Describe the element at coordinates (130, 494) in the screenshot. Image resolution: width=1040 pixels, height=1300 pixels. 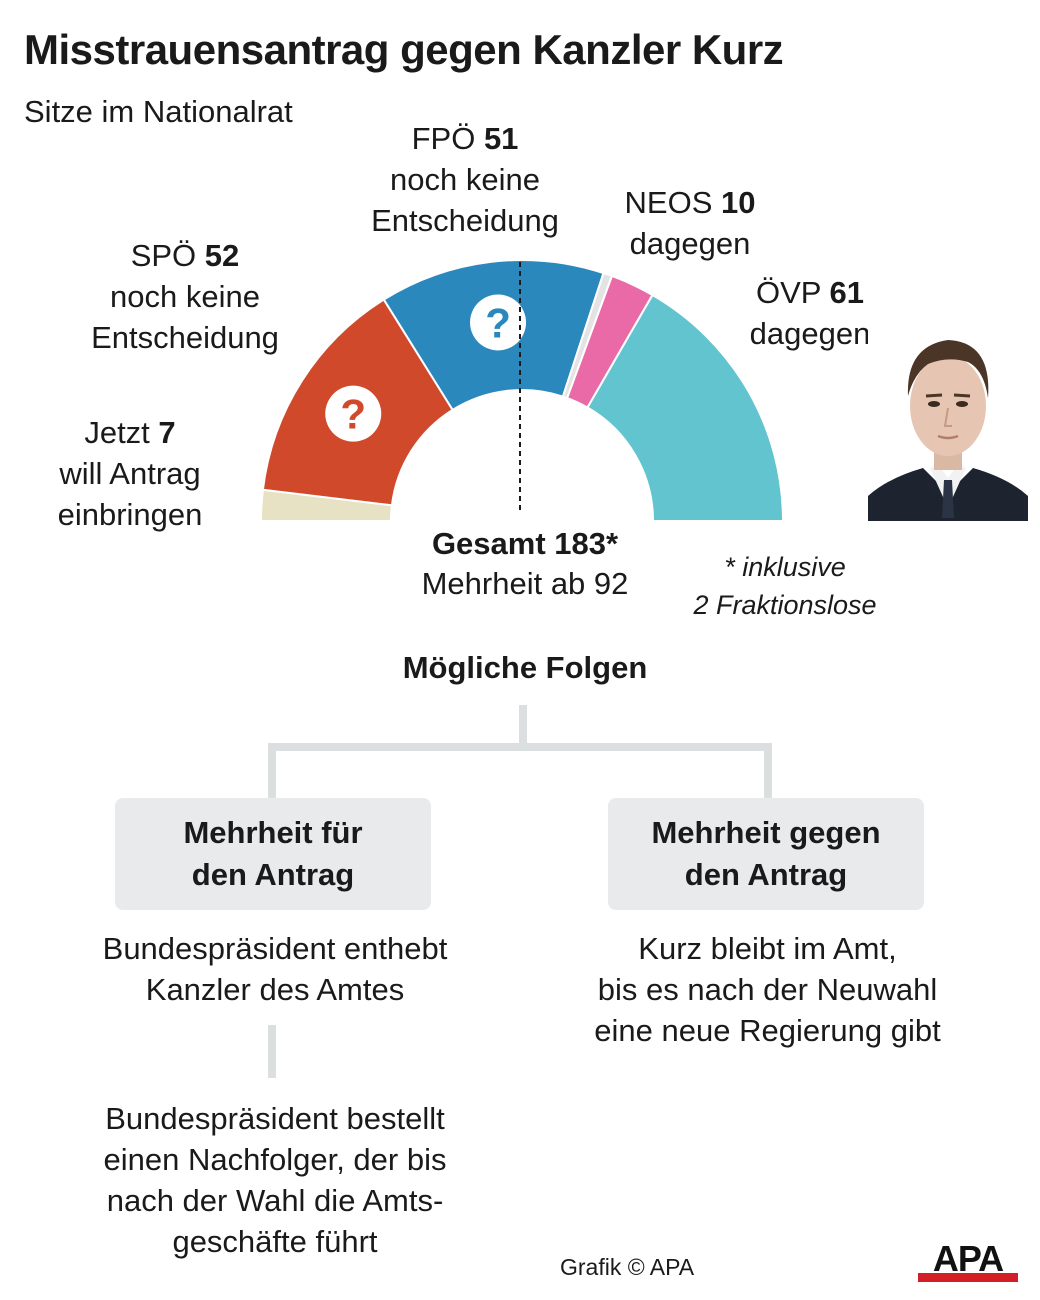
I see `label-jetzt-status: will Antrag einbringen` at that location.